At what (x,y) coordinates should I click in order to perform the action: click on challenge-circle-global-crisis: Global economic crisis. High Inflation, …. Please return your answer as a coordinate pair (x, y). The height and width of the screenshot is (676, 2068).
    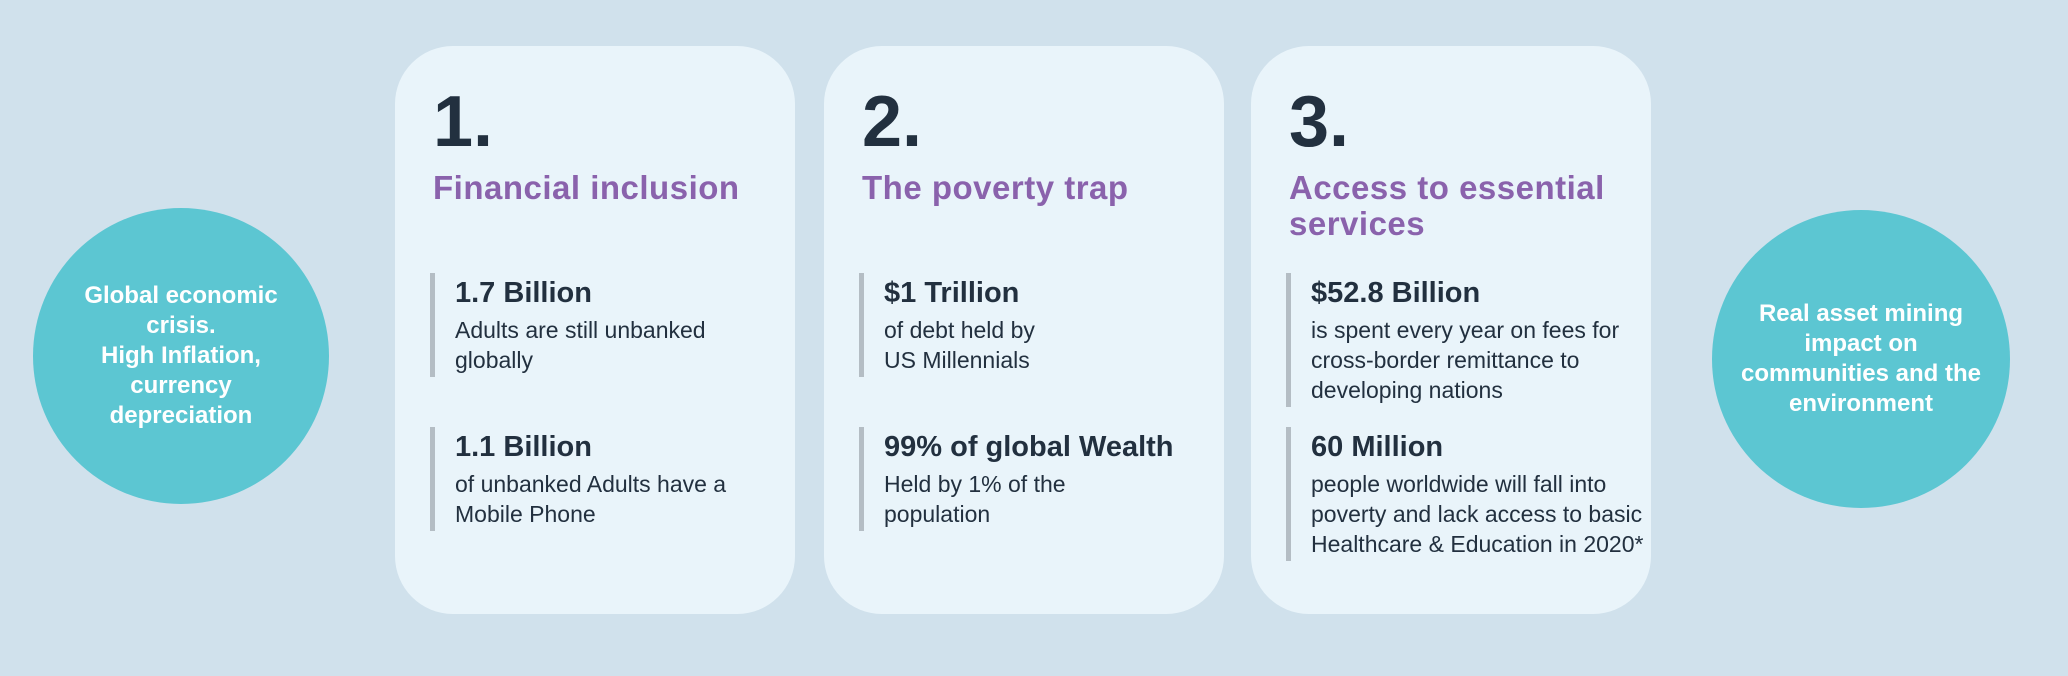
    Looking at the image, I should click on (181, 356).